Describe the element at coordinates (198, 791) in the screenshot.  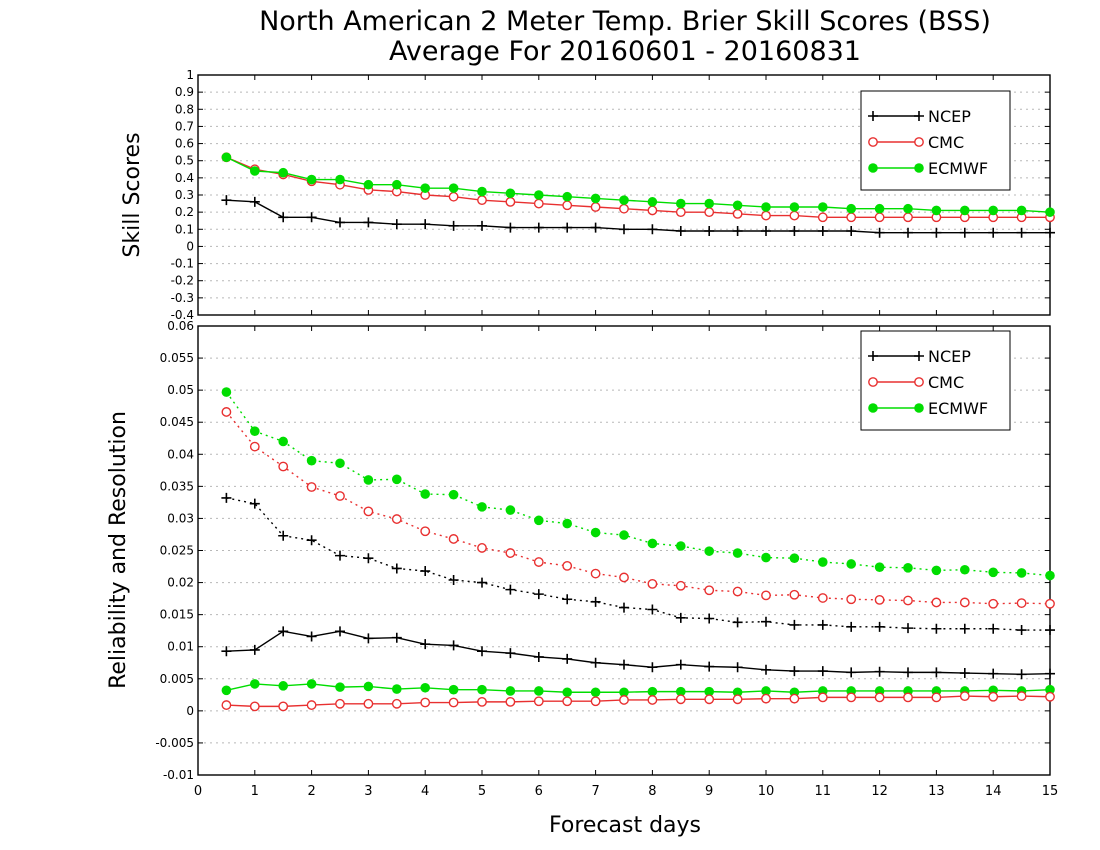
I see `x-tick-label: 0` at that location.